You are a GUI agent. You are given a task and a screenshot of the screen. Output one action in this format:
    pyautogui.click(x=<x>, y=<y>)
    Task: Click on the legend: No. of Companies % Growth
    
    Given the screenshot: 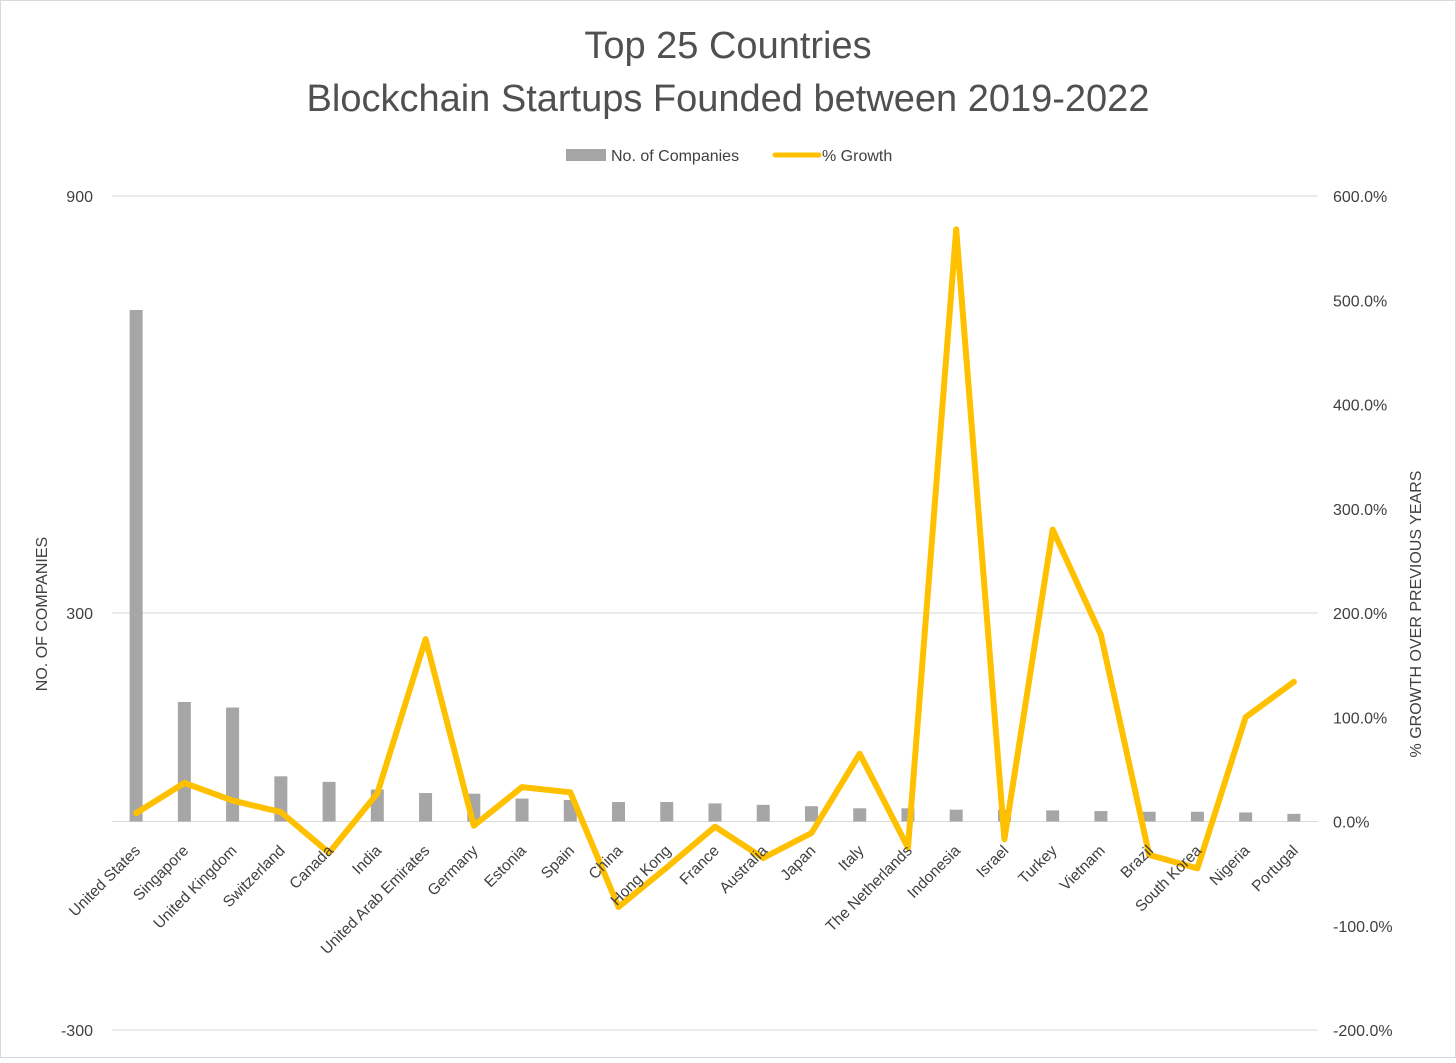 What is the action you would take?
    pyautogui.click(x=729, y=156)
    